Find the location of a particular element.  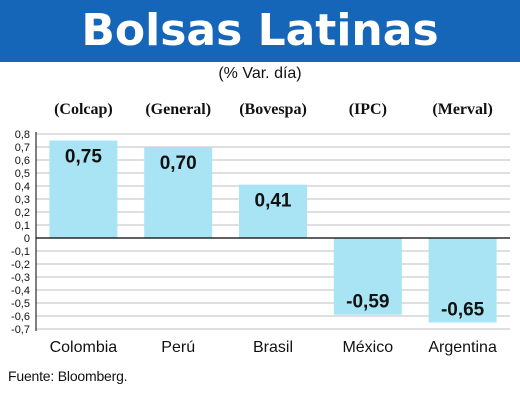

x-tick-label: Colombia is located at coordinates (84, 347).